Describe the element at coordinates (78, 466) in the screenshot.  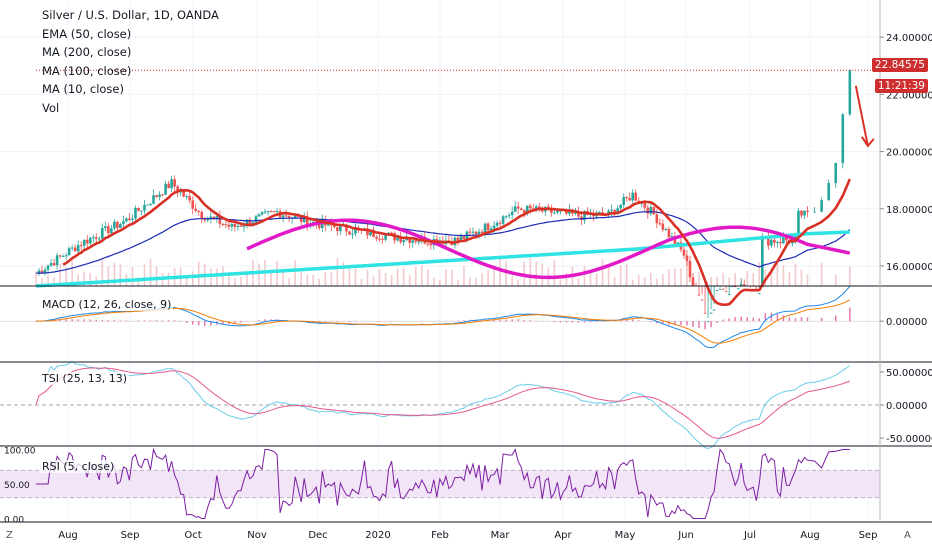
I see `rsi-label: RSI (5, close)` at that location.